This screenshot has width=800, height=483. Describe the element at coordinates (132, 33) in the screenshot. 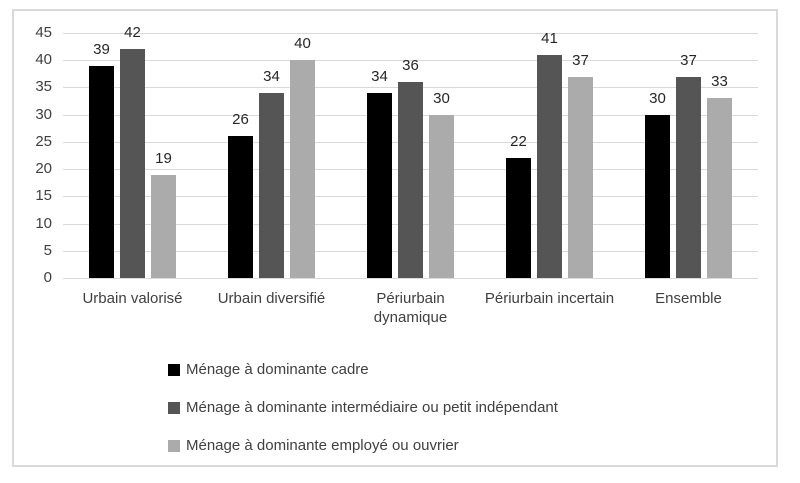

I see `value-label: 42` at that location.